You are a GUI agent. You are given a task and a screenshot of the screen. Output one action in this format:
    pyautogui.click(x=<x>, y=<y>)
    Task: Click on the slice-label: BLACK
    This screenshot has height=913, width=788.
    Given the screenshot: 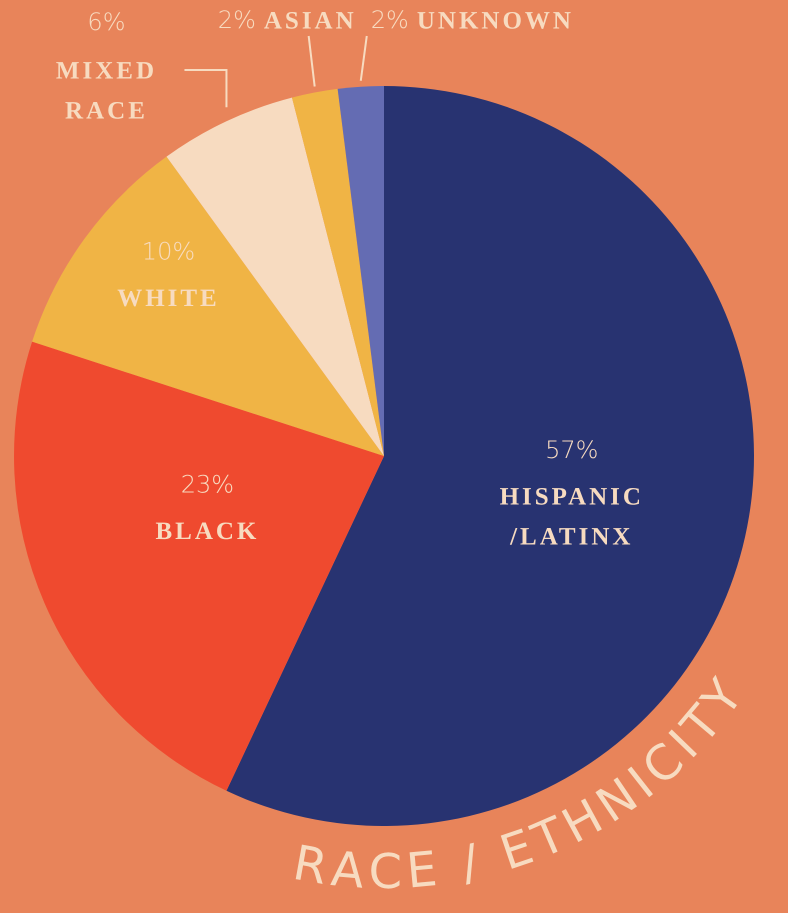 What is the action you would take?
    pyautogui.click(x=207, y=531)
    